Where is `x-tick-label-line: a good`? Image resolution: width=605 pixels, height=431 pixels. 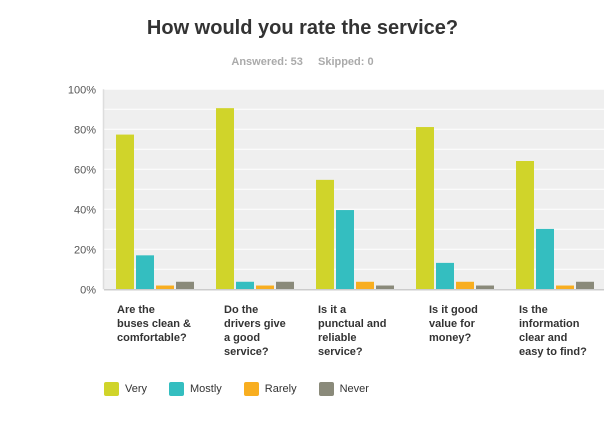
x-tick-label-line: a good is located at coordinates (242, 338).